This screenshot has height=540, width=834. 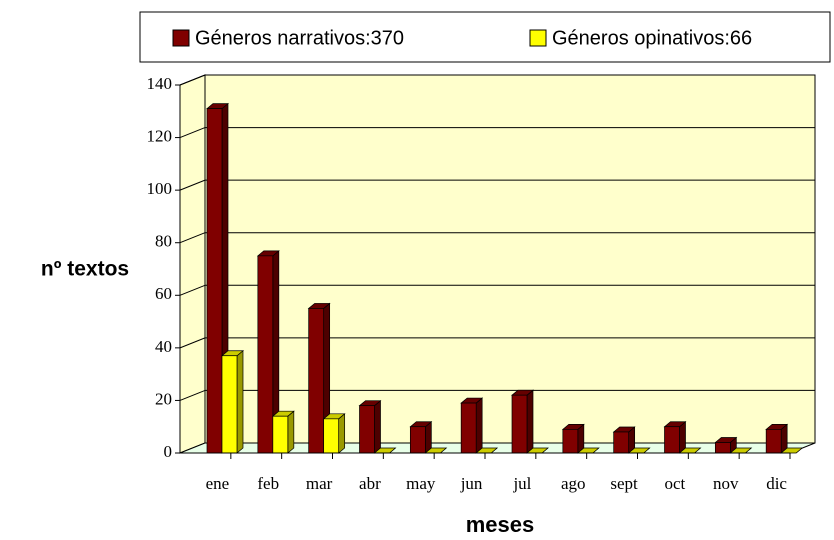 What do you see at coordinates (792, 450) in the screenshot?
I see `bar-top` at bounding box center [792, 450].